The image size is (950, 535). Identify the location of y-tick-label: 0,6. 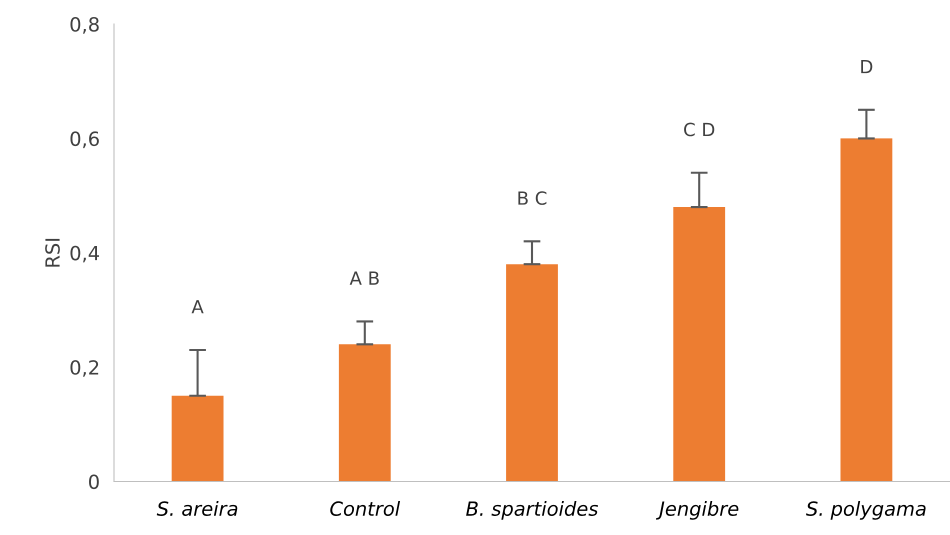
(84, 139).